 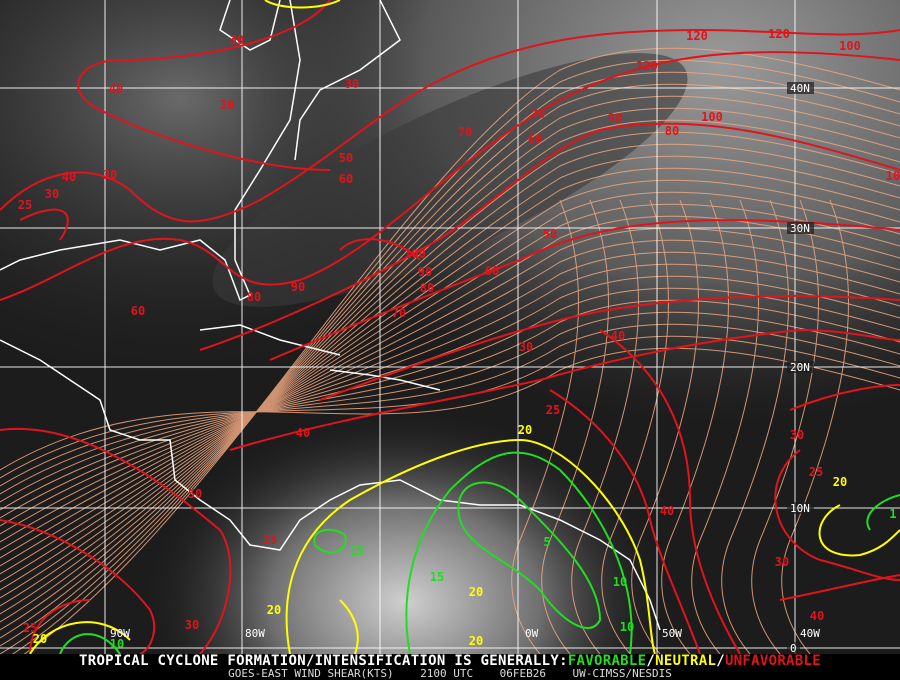 I want to click on latitude-label: 0, so click(x=793, y=648).